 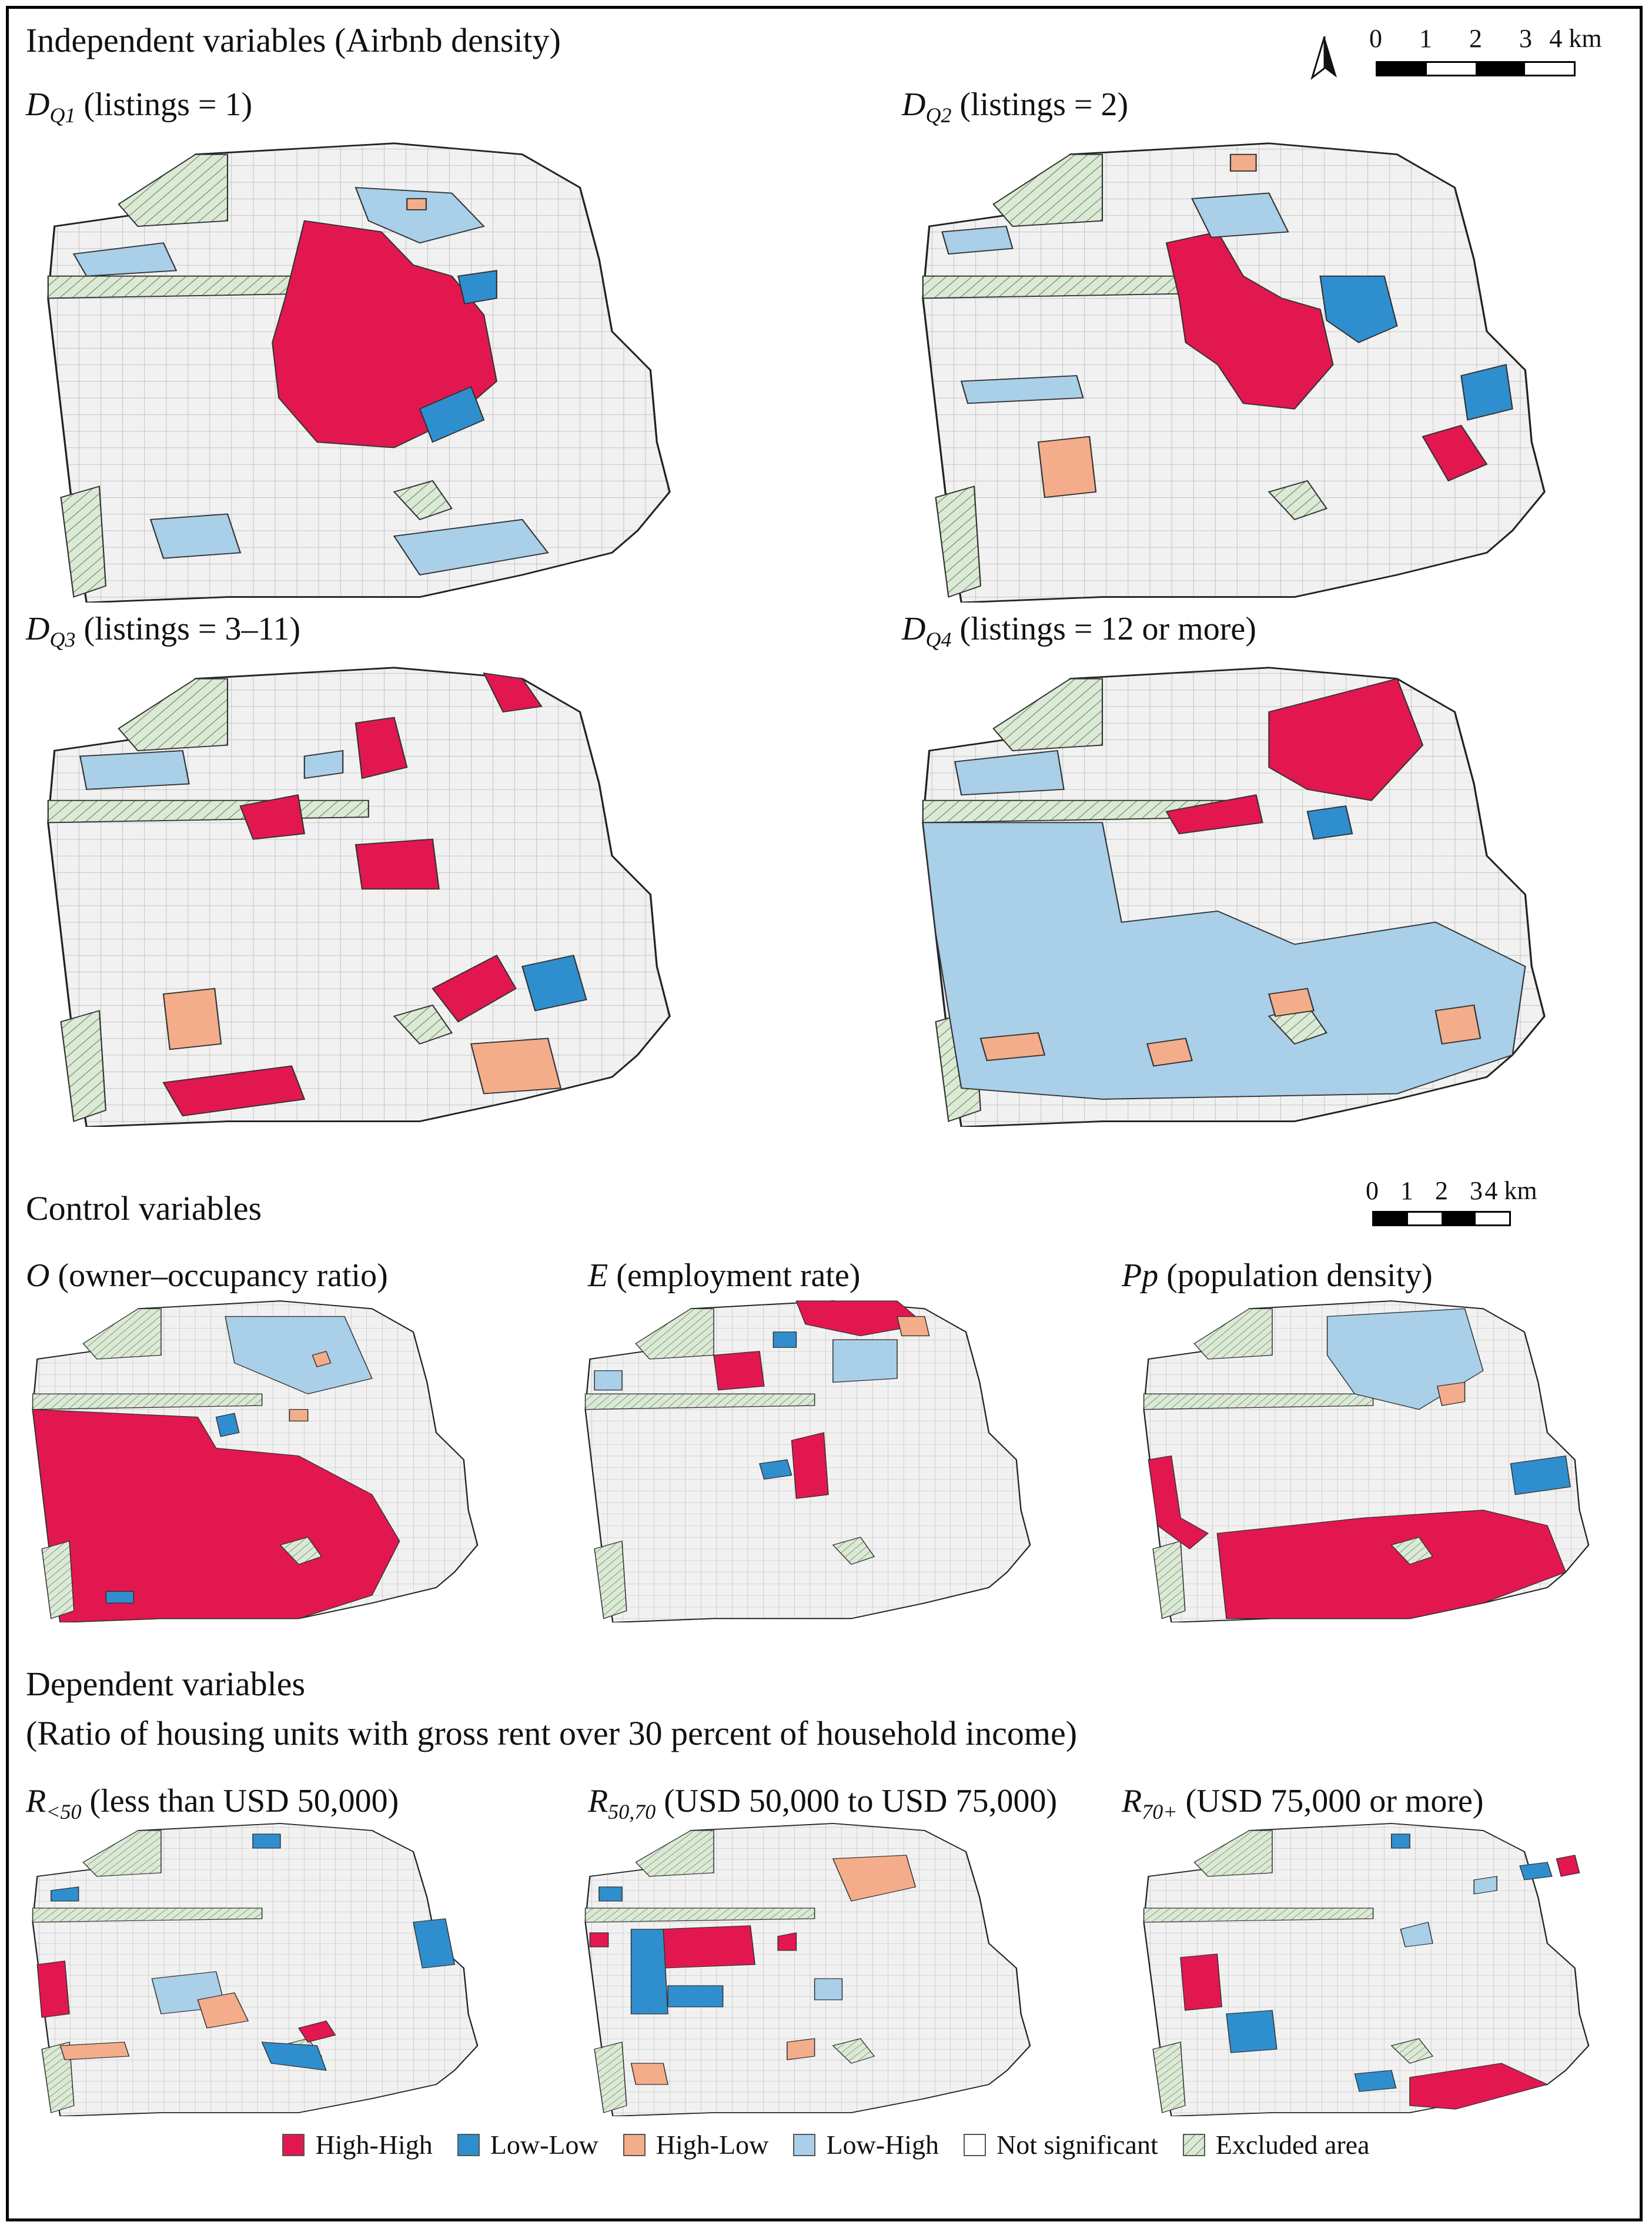 I want to click on legend-label: Low-Low, so click(x=544, y=2145).